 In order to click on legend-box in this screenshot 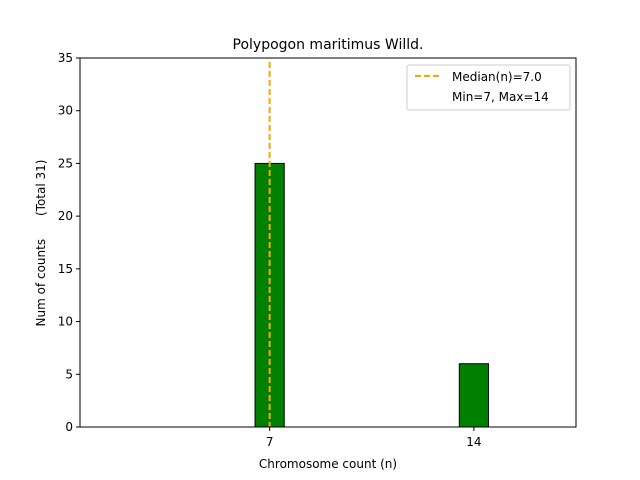, I will do `click(488, 87)`.